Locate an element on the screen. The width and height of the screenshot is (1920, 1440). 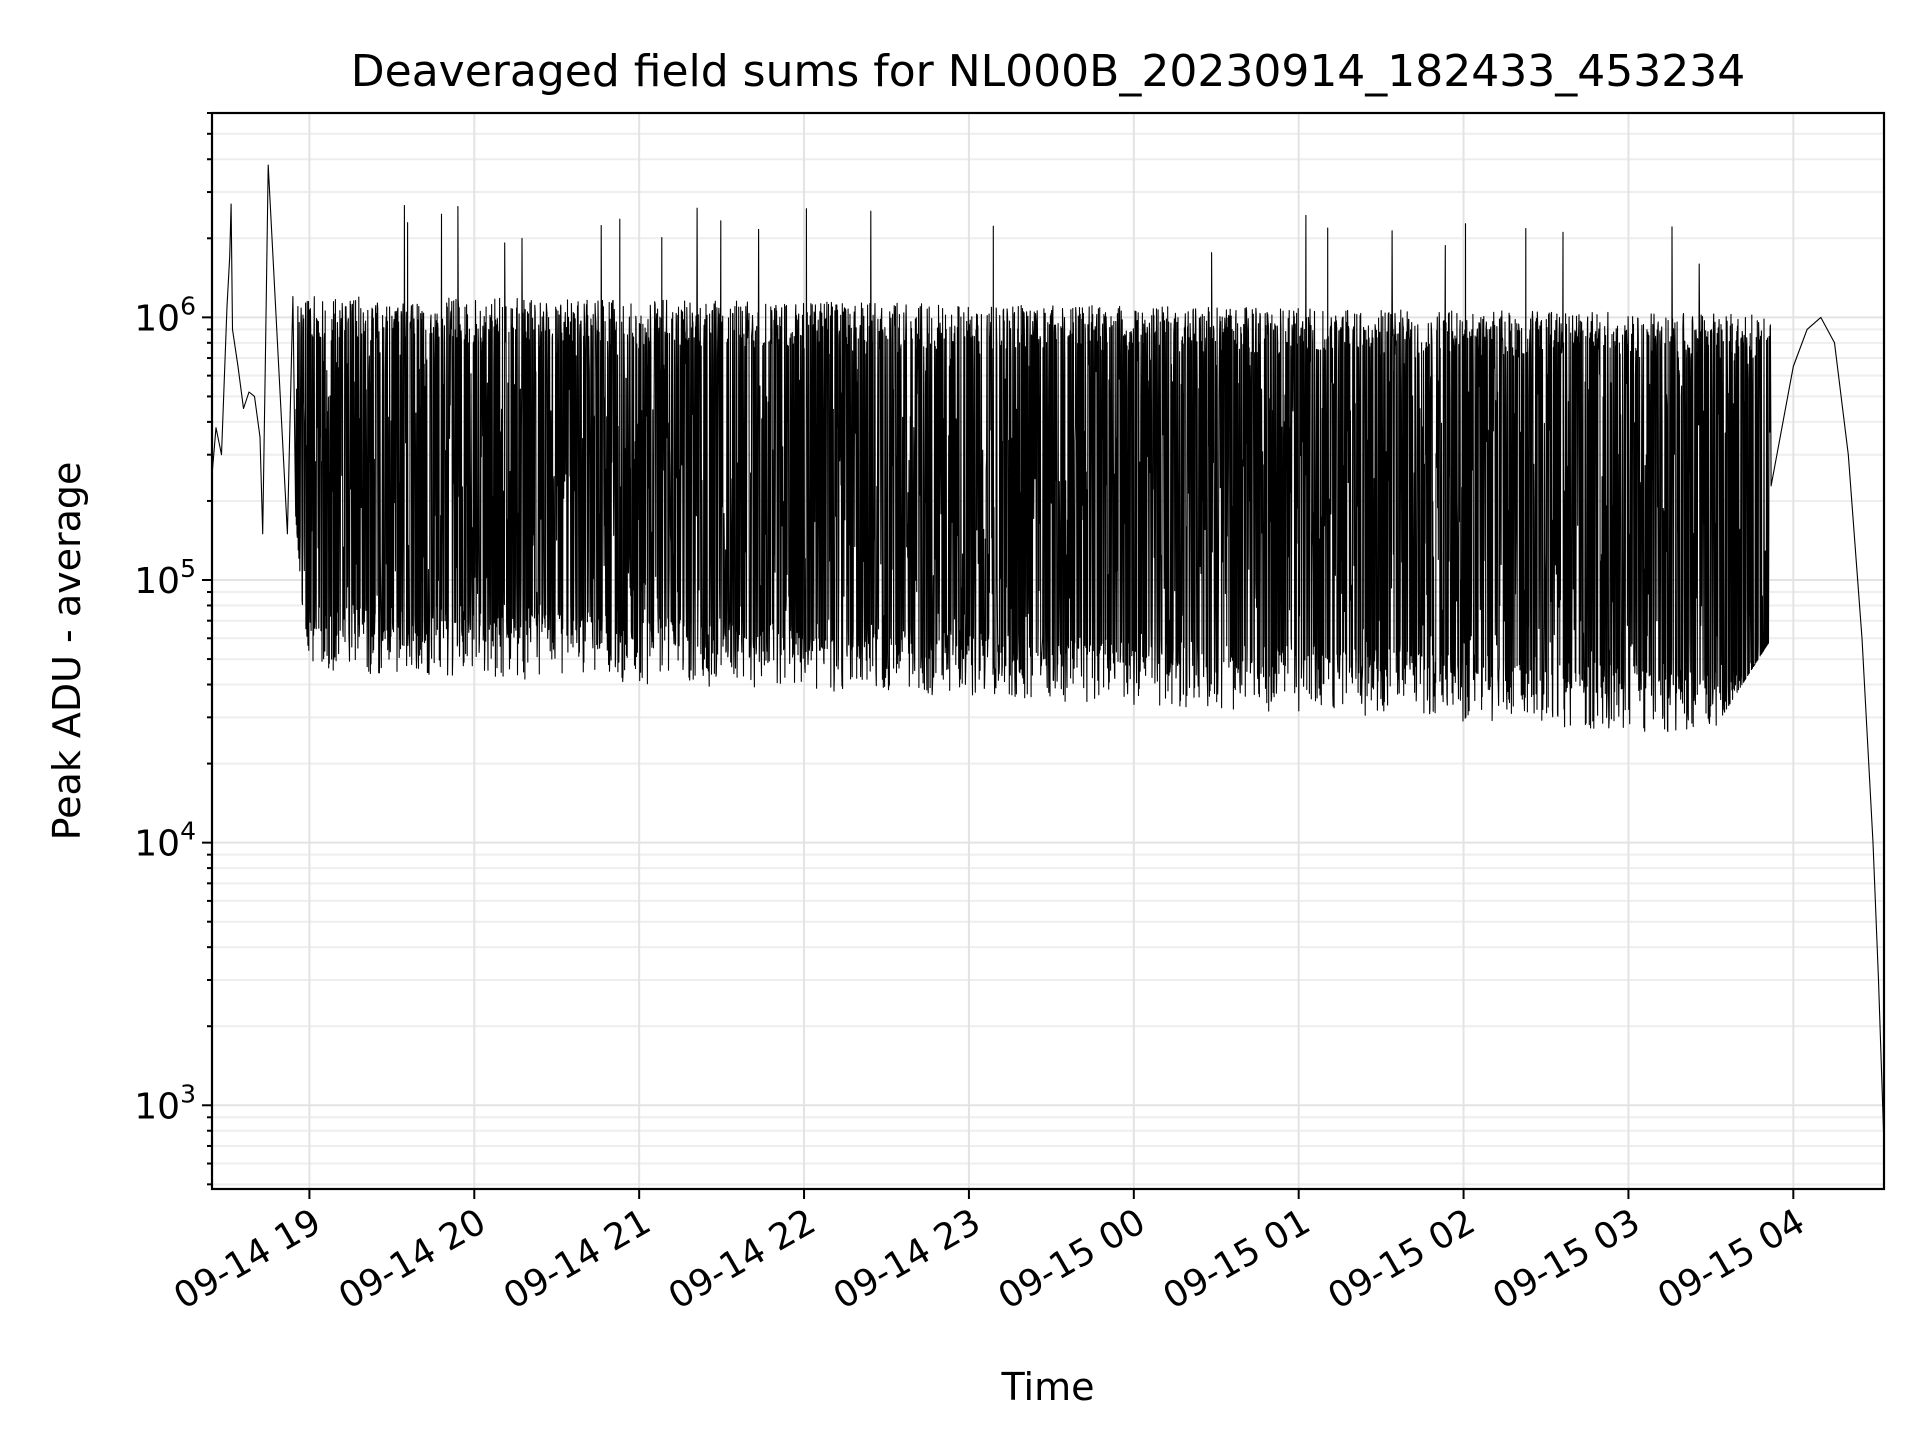
y-axis-label: Peak ADU - average is located at coordinates (67, 651).